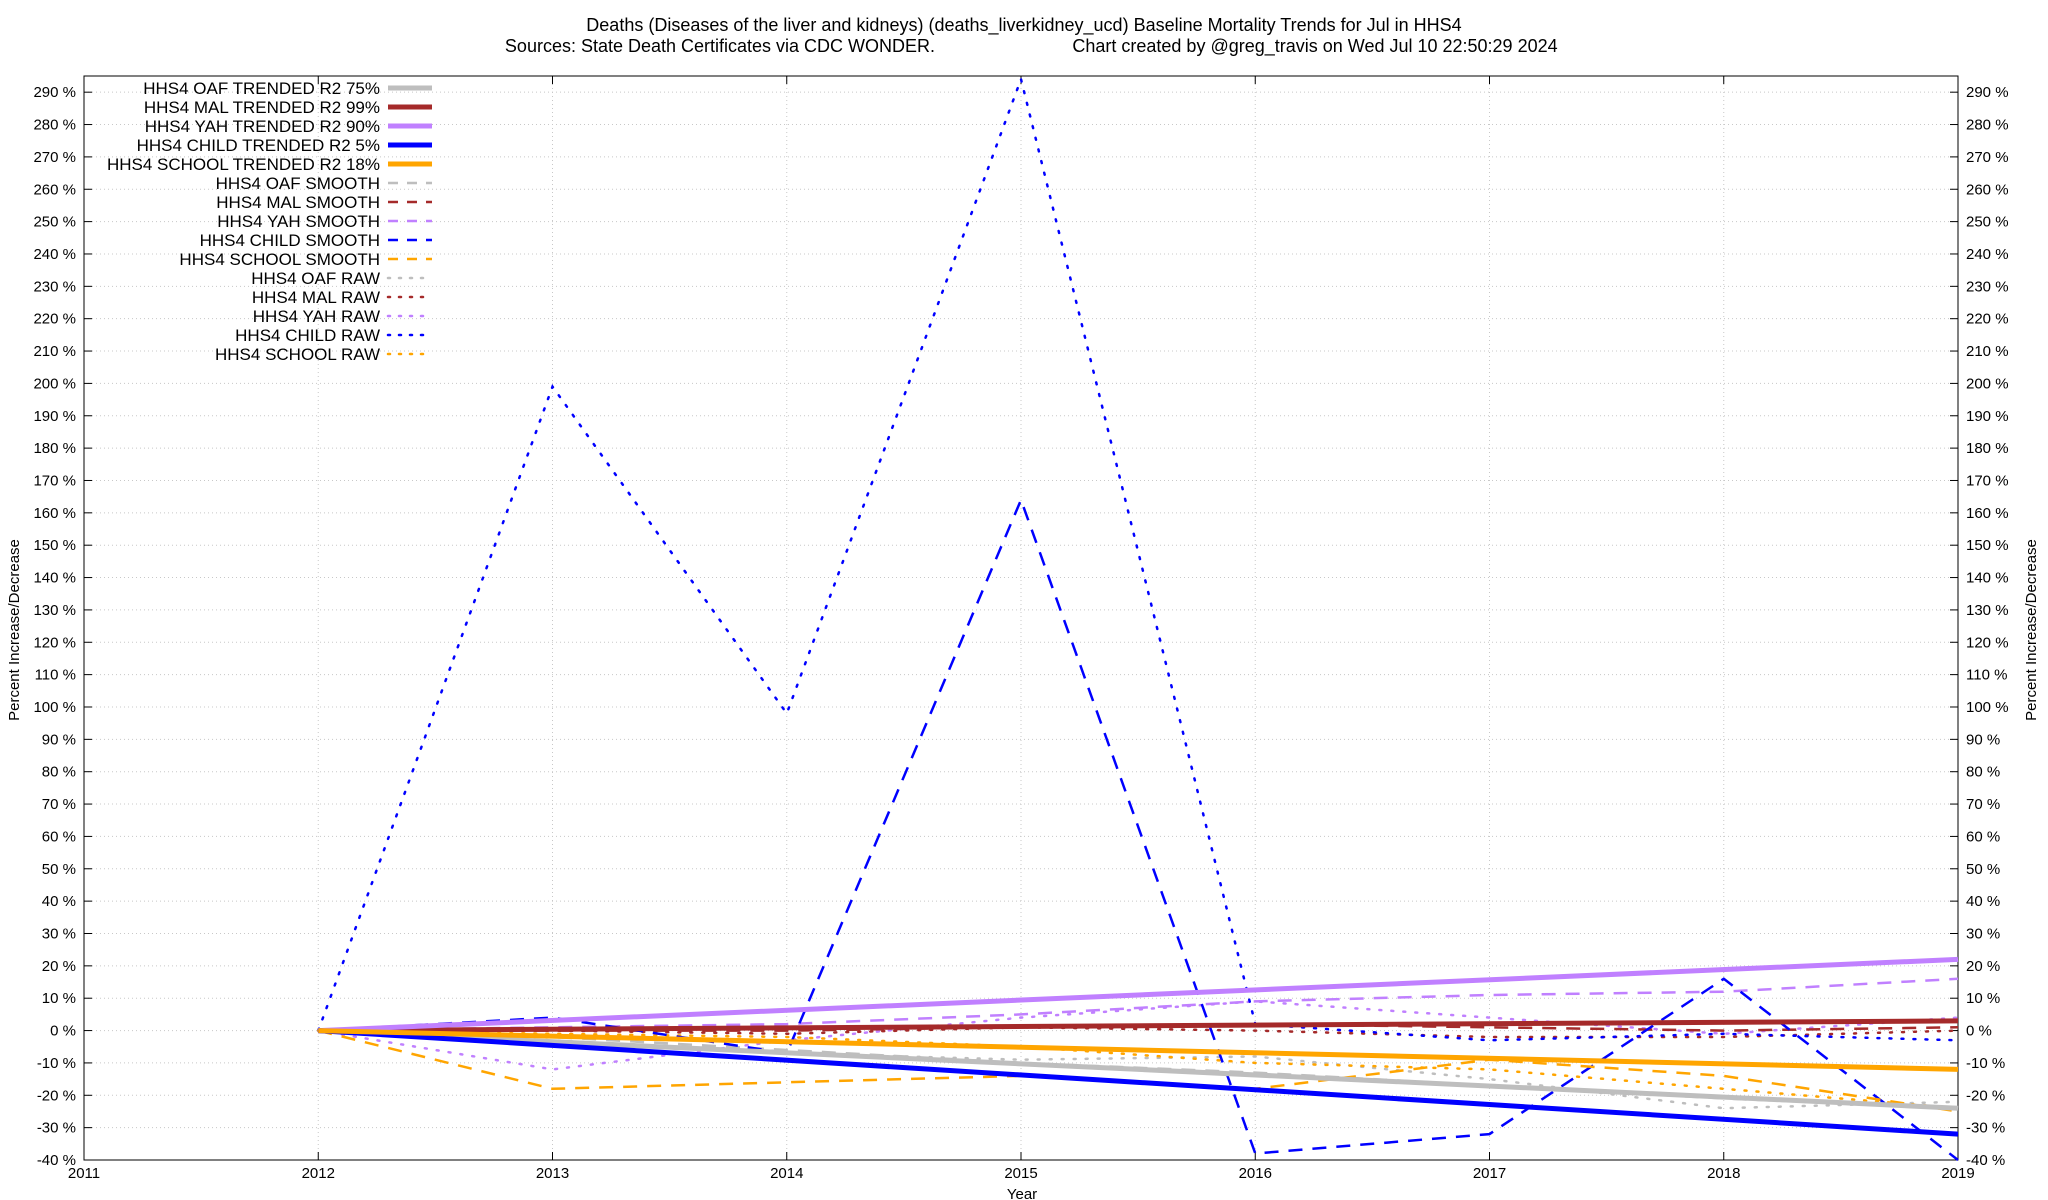  Describe the element at coordinates (55, 675) in the screenshot. I see `y-tick-label-left: 110 %` at that location.